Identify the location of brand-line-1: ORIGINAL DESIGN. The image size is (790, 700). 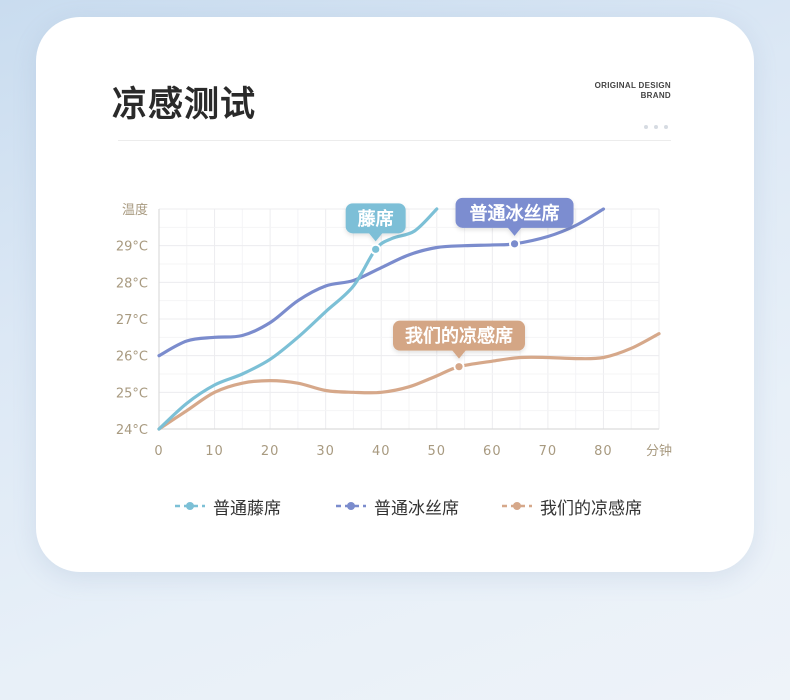
(632, 85).